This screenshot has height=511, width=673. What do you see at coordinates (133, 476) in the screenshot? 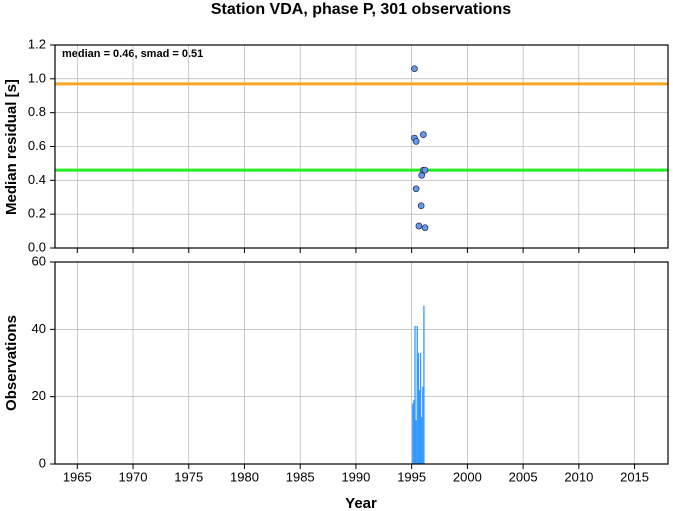
I see `x-tick-label: 1970` at bounding box center [133, 476].